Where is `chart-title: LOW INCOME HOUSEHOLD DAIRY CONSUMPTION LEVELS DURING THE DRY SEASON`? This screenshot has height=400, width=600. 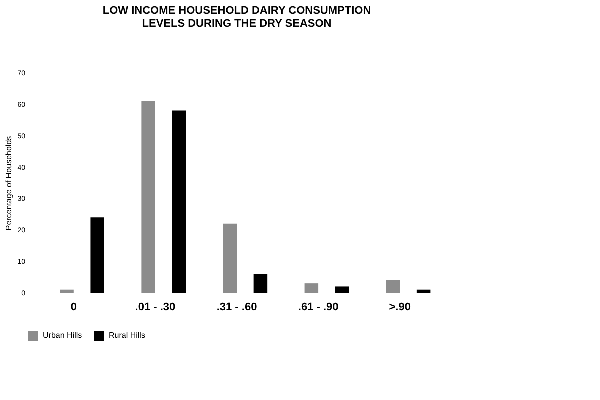 chart-title: LOW INCOME HOUSEHOLD DAIRY CONSUMPTION LEVELS DURING THE DRY SEASON is located at coordinates (237, 17).